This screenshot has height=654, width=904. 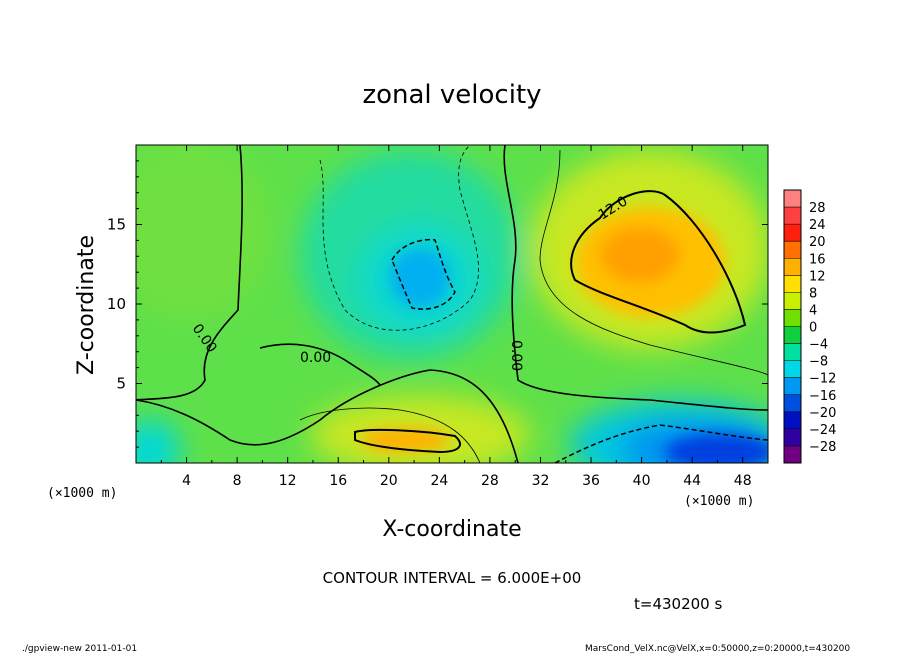 I want to click on x-tick-label: 28, so click(x=490, y=481).